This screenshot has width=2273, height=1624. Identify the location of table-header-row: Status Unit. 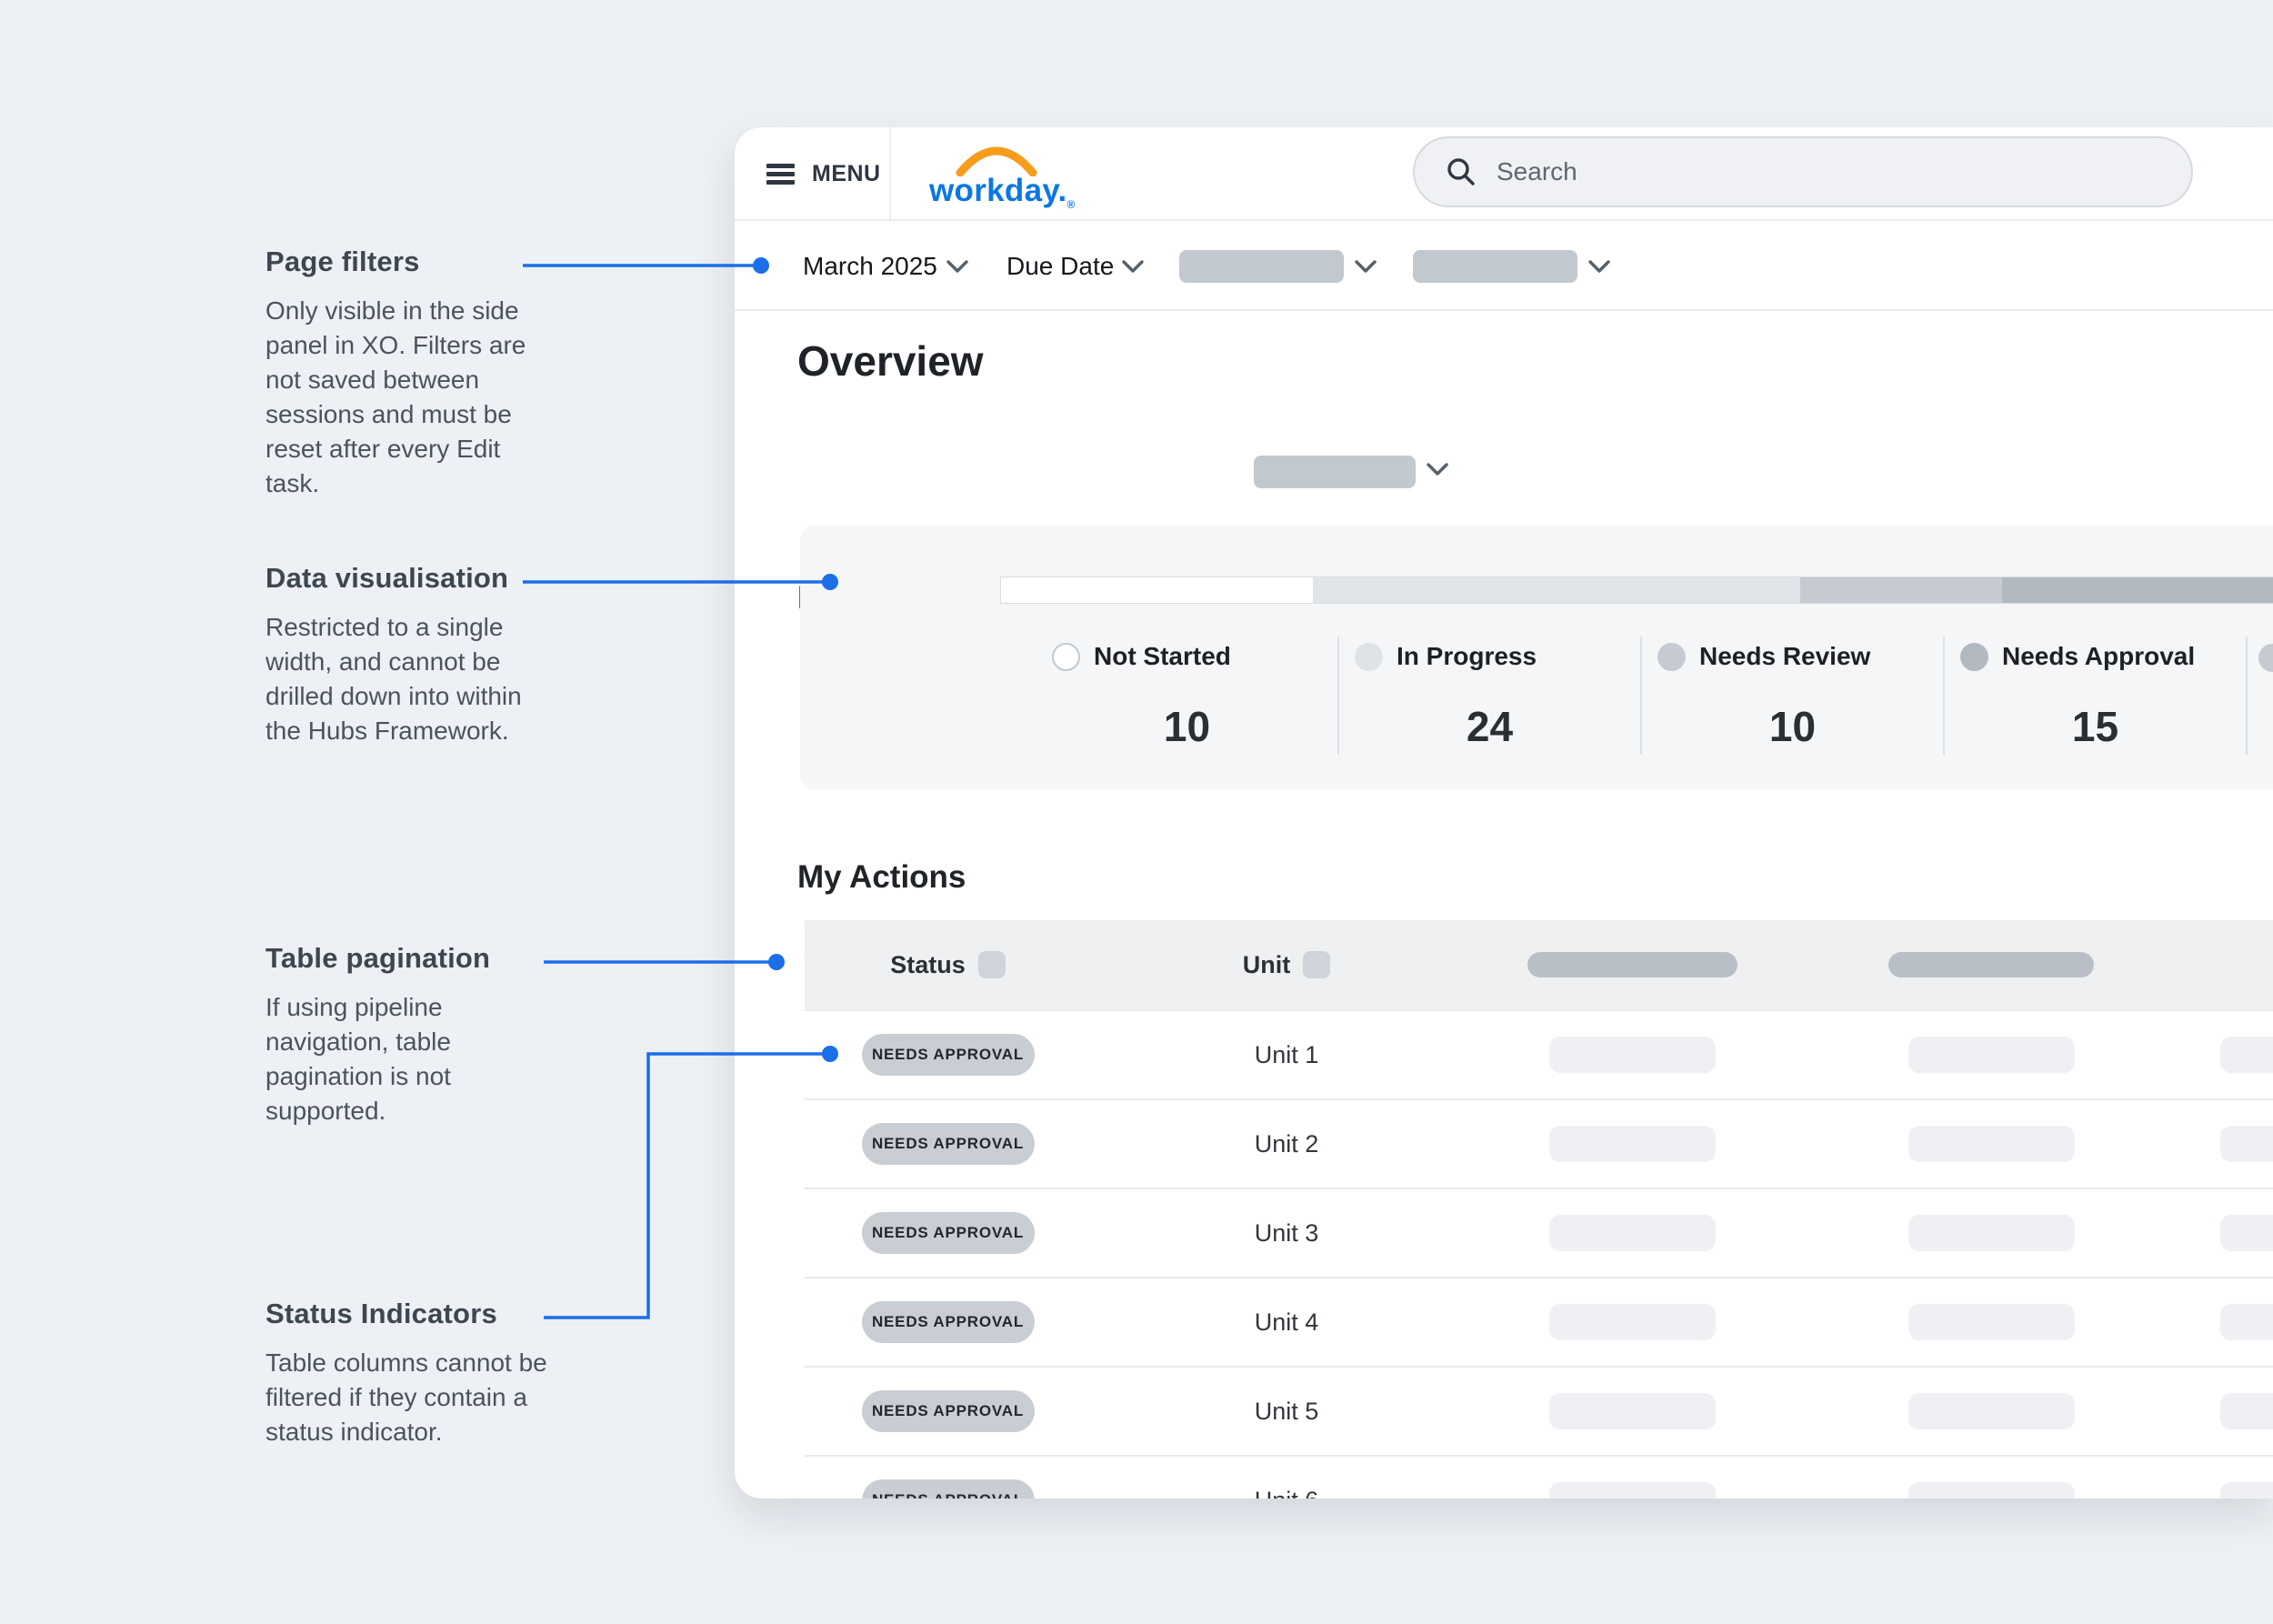
(1539, 964).